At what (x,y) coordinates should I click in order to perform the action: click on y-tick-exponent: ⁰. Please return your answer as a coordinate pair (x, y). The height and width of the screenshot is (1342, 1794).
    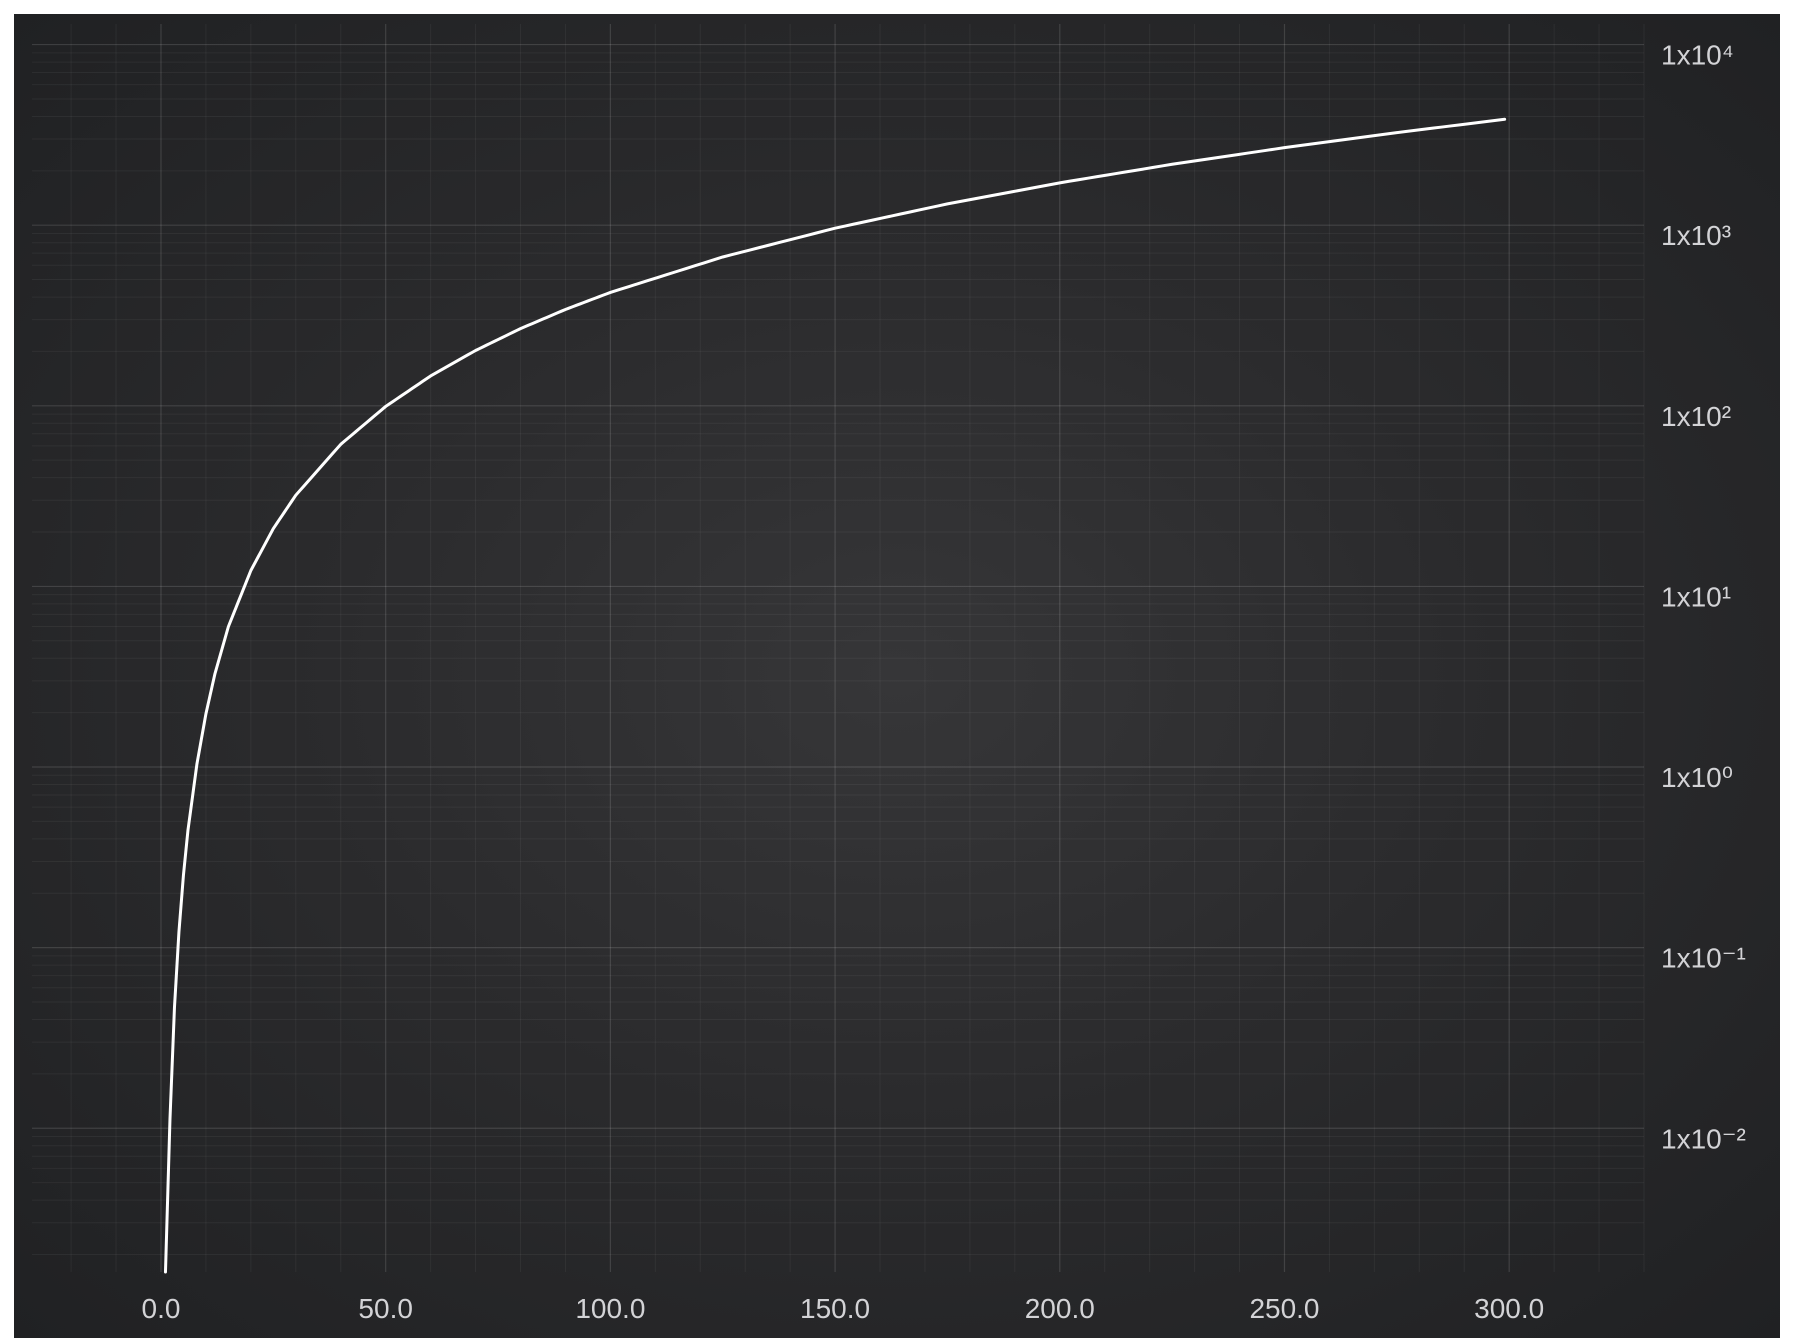
    Looking at the image, I should click on (1727, 777).